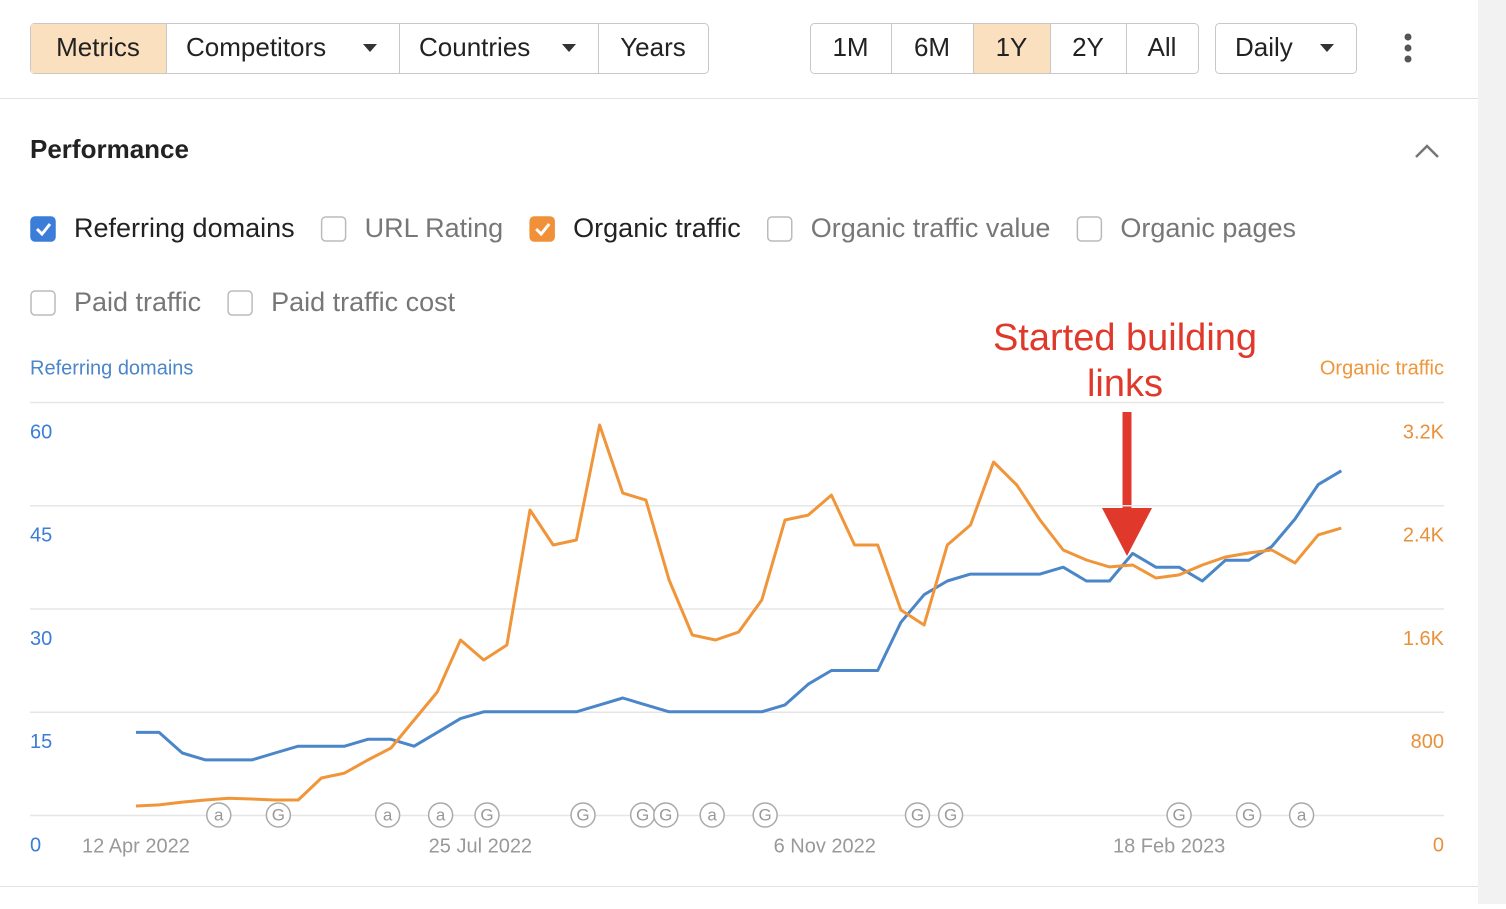  Describe the element at coordinates (1427, 151) in the screenshot. I see `collapse-icon` at that location.